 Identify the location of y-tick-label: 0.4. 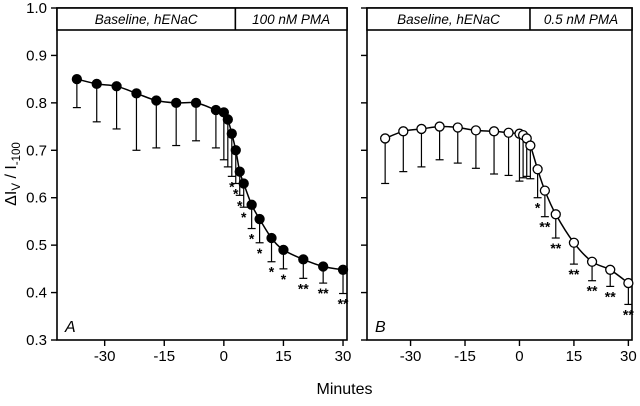
(36, 293).